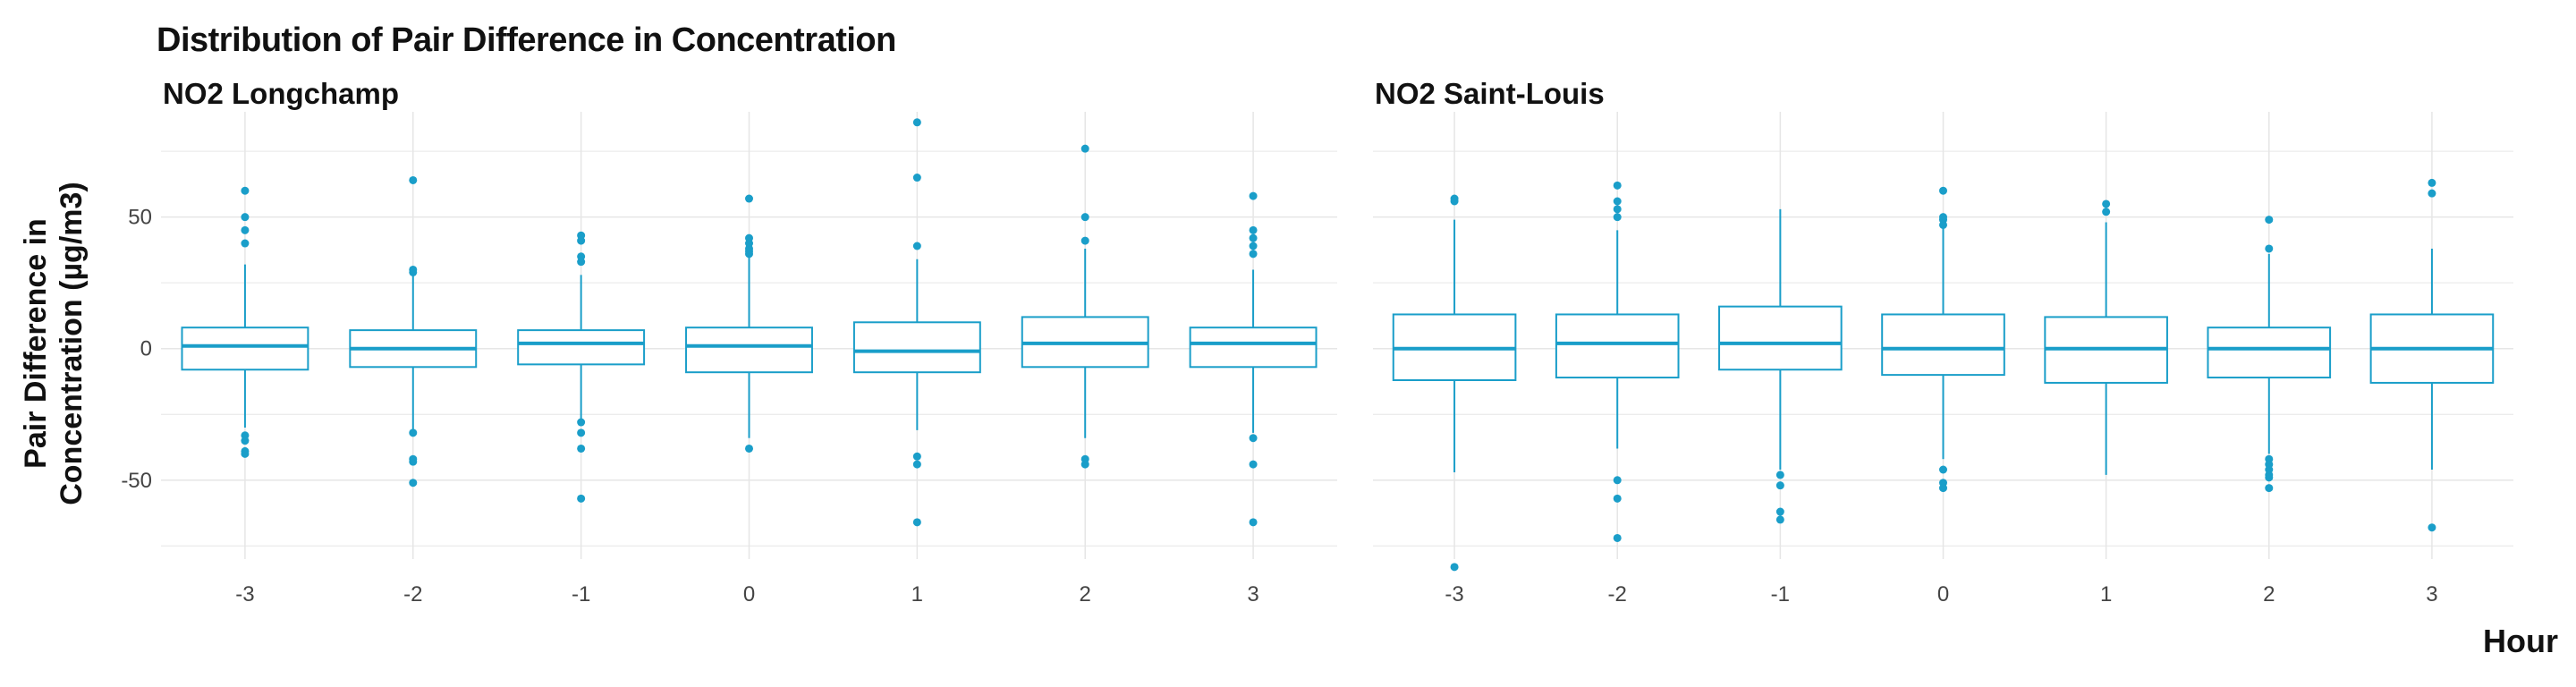 The image size is (2576, 687). I want to click on panel-title: NO2 Longchamp, so click(281, 93).